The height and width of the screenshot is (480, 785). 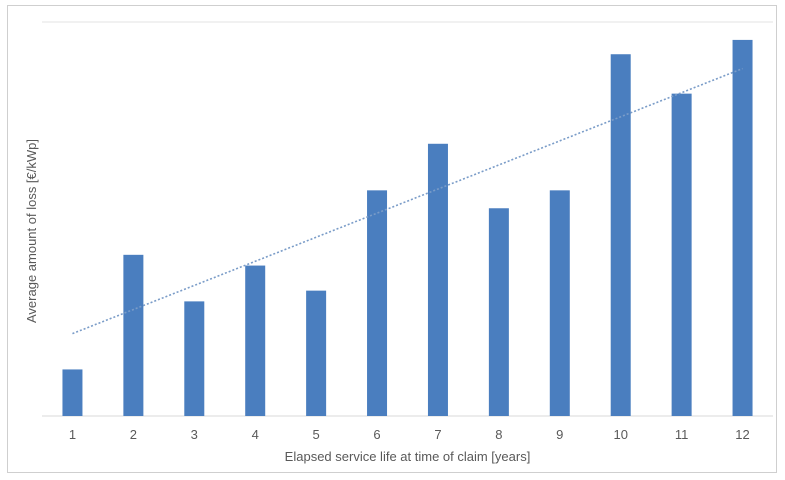 I want to click on x-tick-label: 3, so click(x=194, y=434).